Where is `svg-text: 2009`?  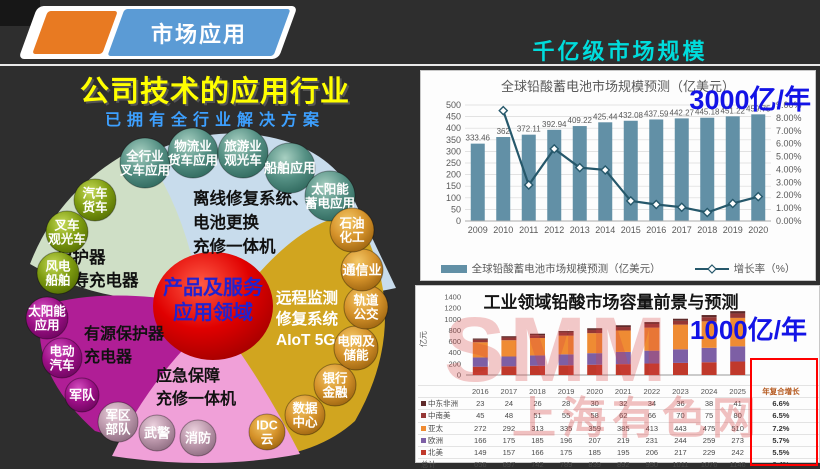
svg-text: 2009 is located at coordinates (478, 230).